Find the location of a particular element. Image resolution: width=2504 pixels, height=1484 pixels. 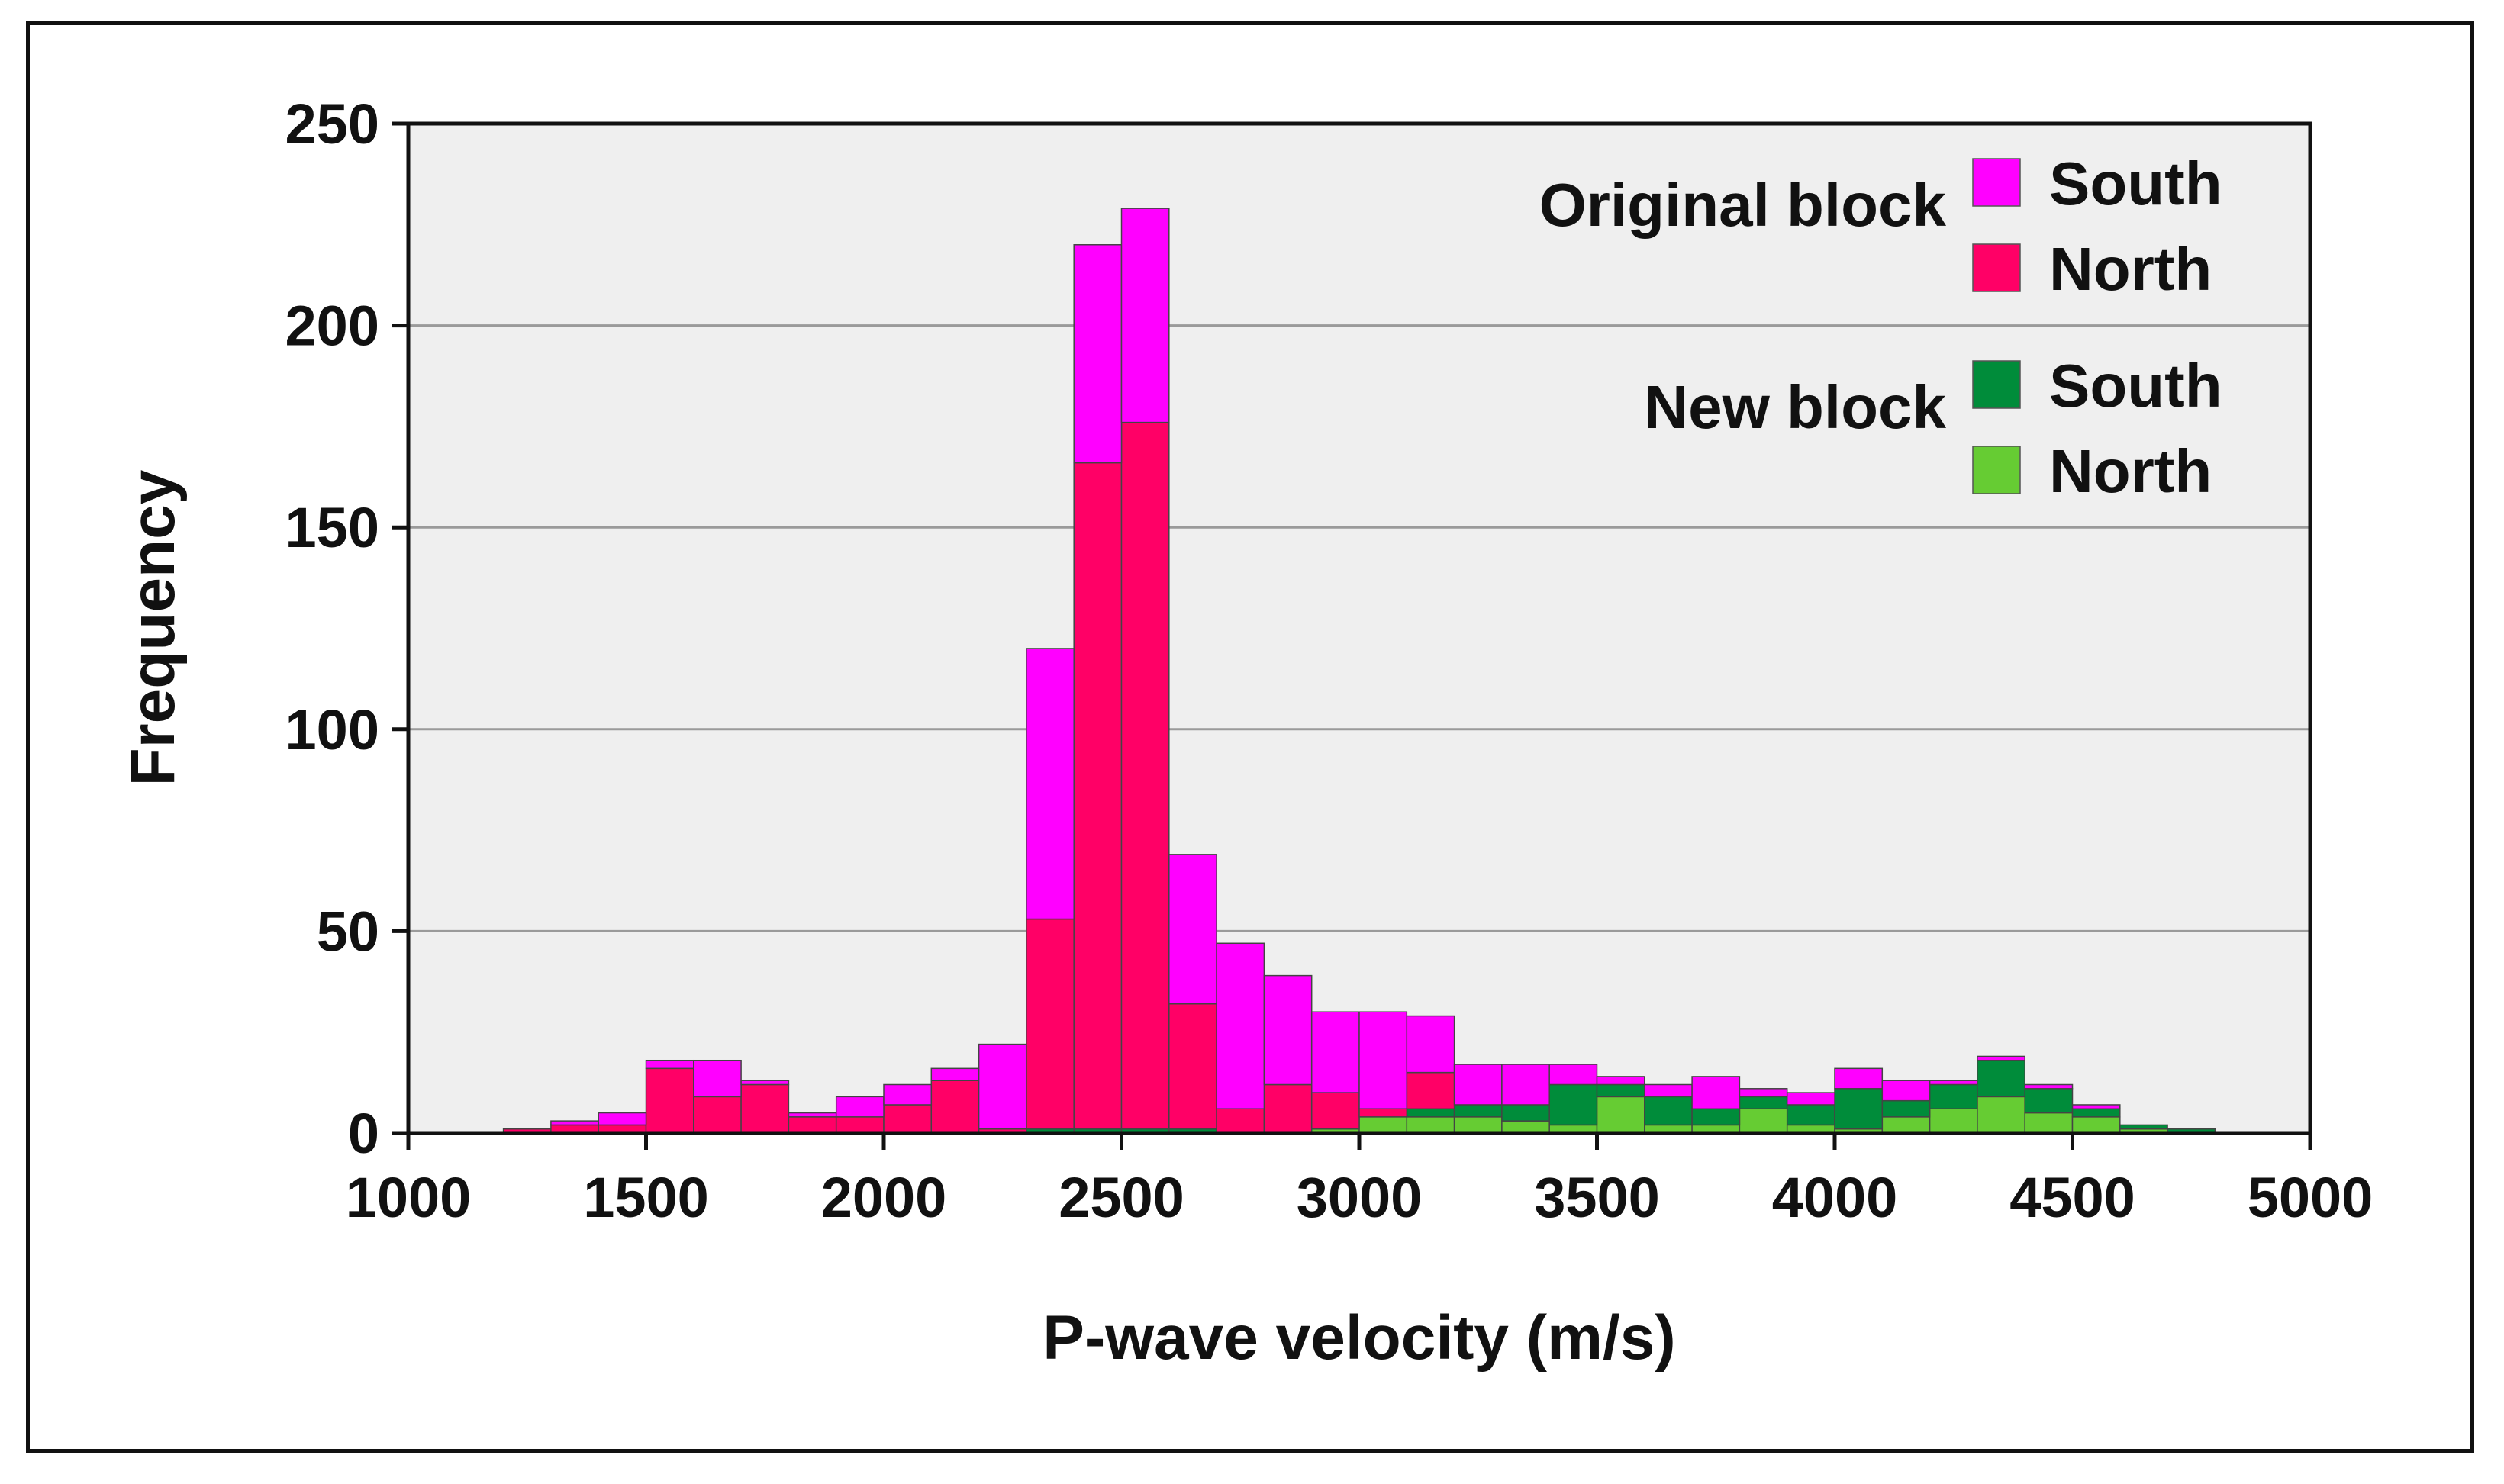

legend-swatch-original-block-north is located at coordinates (1996, 267).